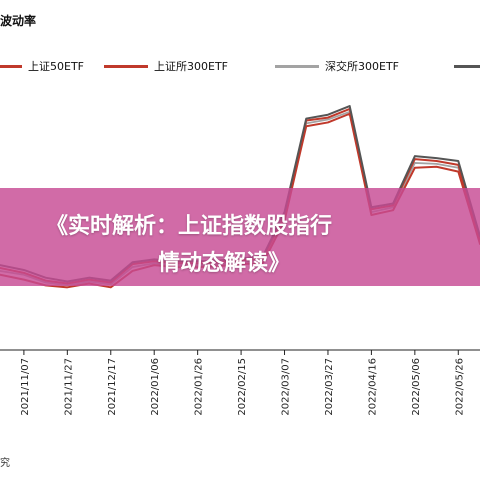 This screenshot has width=480, height=480. What do you see at coordinates (224, 263) in the screenshot?
I see `banner-line-2: 情动态解读》` at bounding box center [224, 263].